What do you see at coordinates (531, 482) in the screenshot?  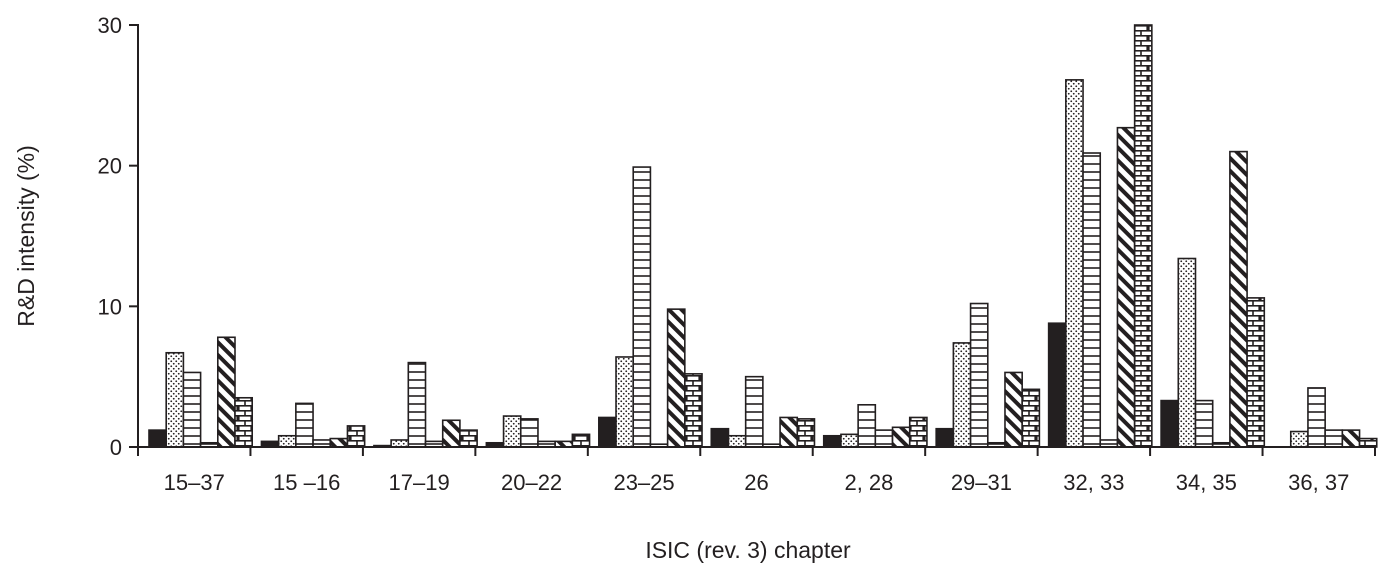 I see `x-tick-label: 20–22` at bounding box center [531, 482].